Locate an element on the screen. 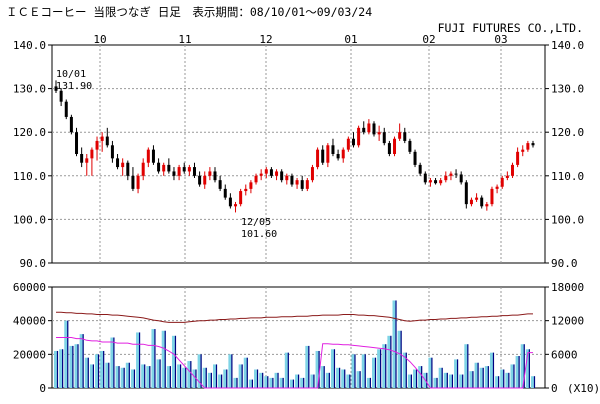 This screenshot has width=600, height=404. price-y-tick-label-right: 130.0 is located at coordinates (567, 89).